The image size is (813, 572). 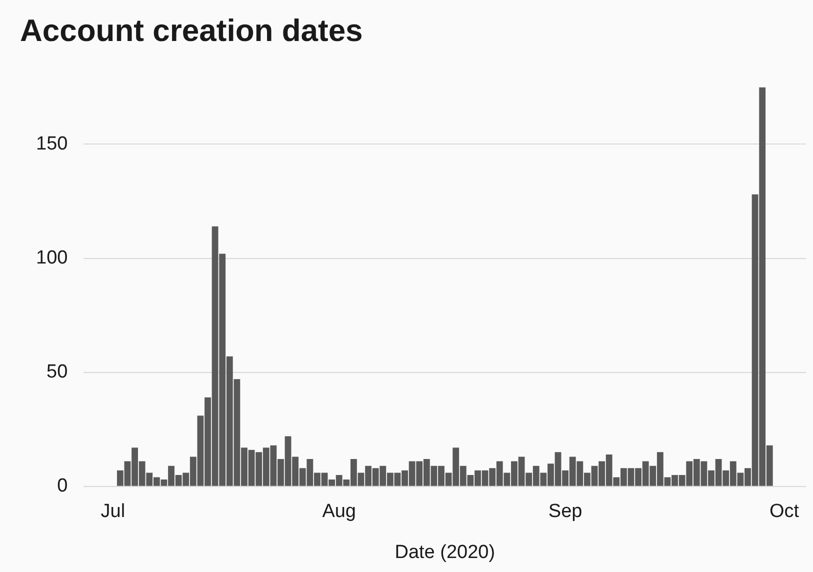 What do you see at coordinates (113, 511) in the screenshot?
I see `x-tick-label: Jul` at bounding box center [113, 511].